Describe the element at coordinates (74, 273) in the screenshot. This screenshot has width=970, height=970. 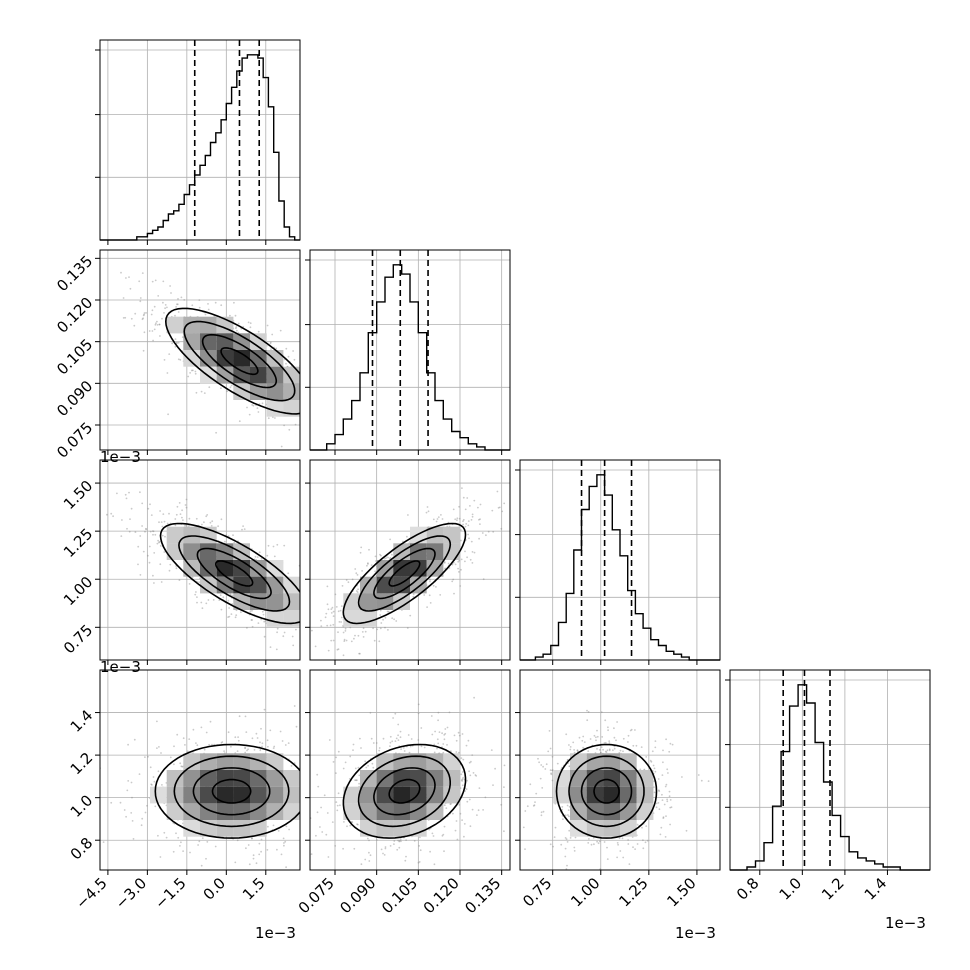
I see `y-tick-label: 0.135` at that location.